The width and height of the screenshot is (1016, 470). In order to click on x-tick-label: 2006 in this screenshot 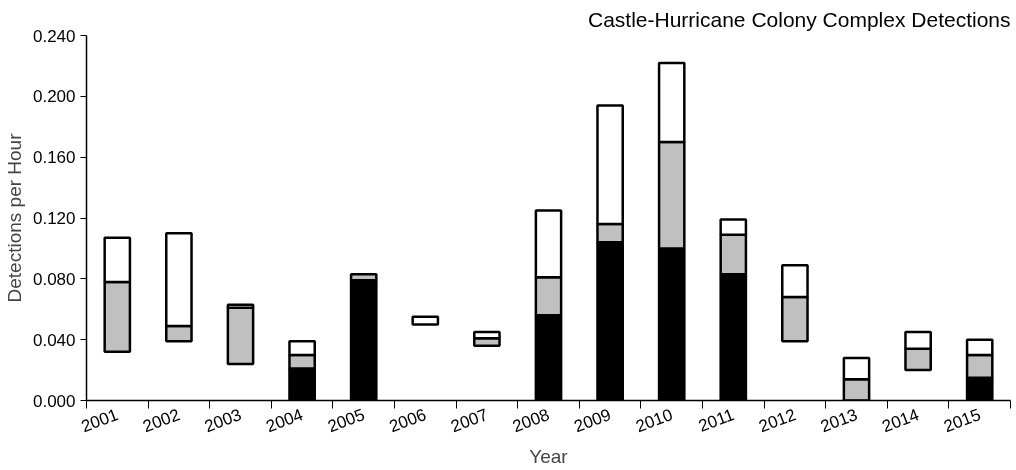, I will do `click(407, 421)`.